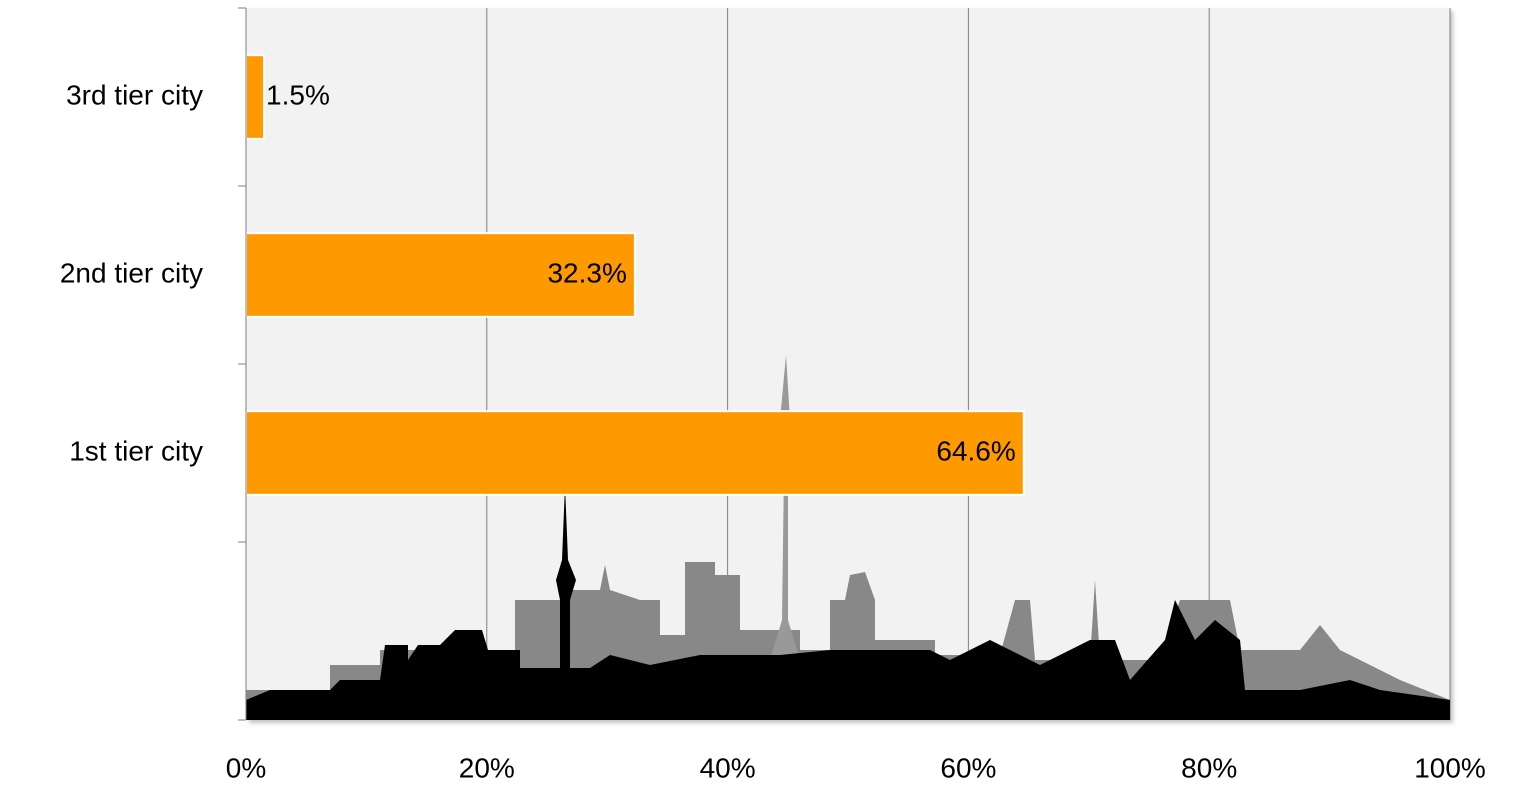  What do you see at coordinates (1450, 767) in the screenshot?
I see `x-tick-label: 100%` at bounding box center [1450, 767].